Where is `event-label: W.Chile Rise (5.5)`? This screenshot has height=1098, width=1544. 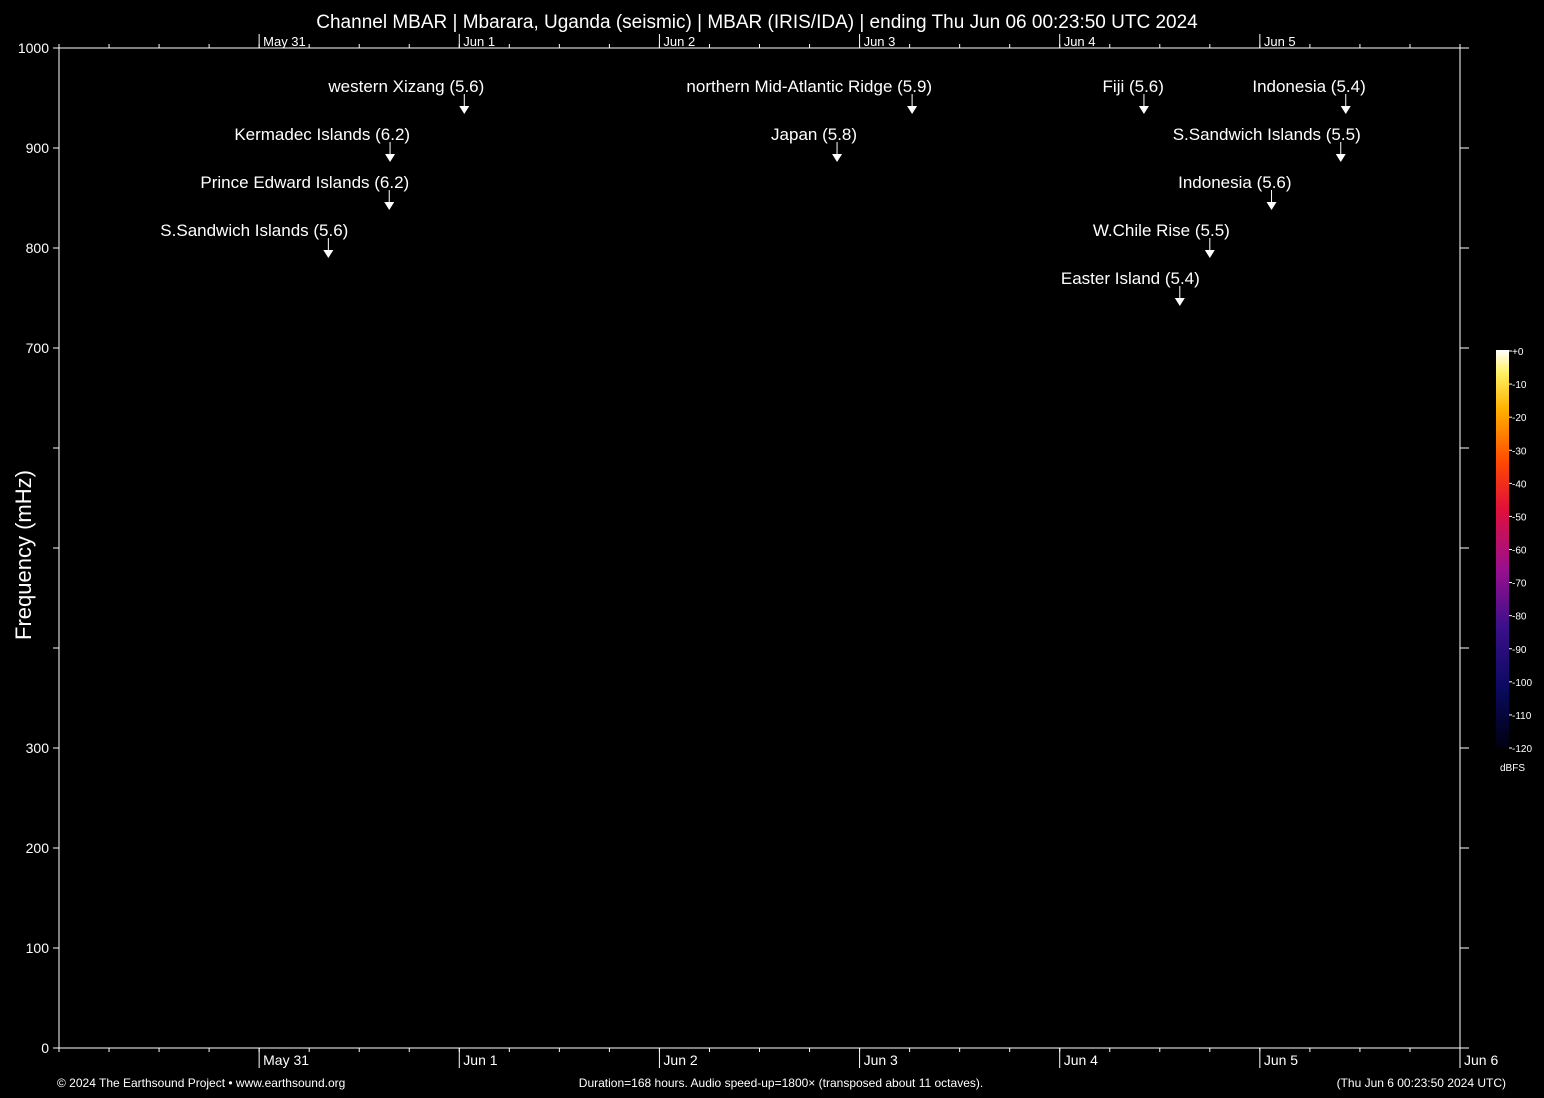 event-label: W.Chile Rise (5.5) is located at coordinates (1161, 230).